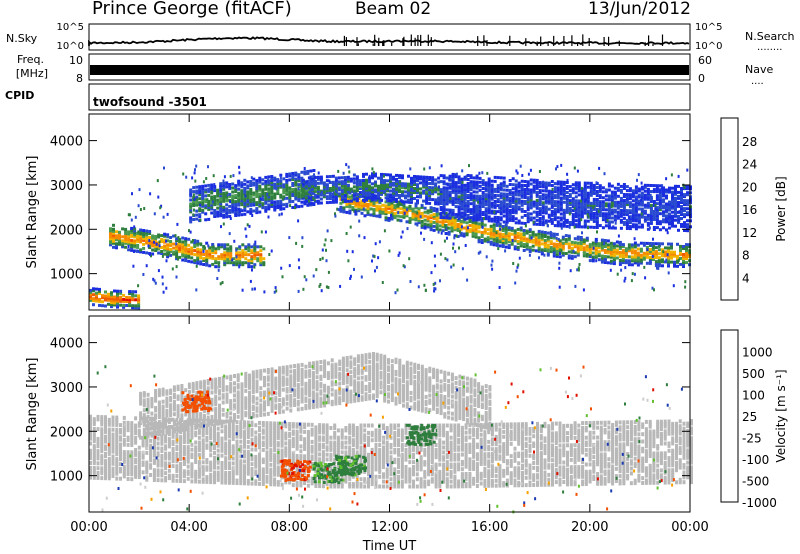 This screenshot has height=554, width=800. What do you see at coordinates (389, 41) in the screenshot?
I see `nsky-trace` at bounding box center [389, 41].